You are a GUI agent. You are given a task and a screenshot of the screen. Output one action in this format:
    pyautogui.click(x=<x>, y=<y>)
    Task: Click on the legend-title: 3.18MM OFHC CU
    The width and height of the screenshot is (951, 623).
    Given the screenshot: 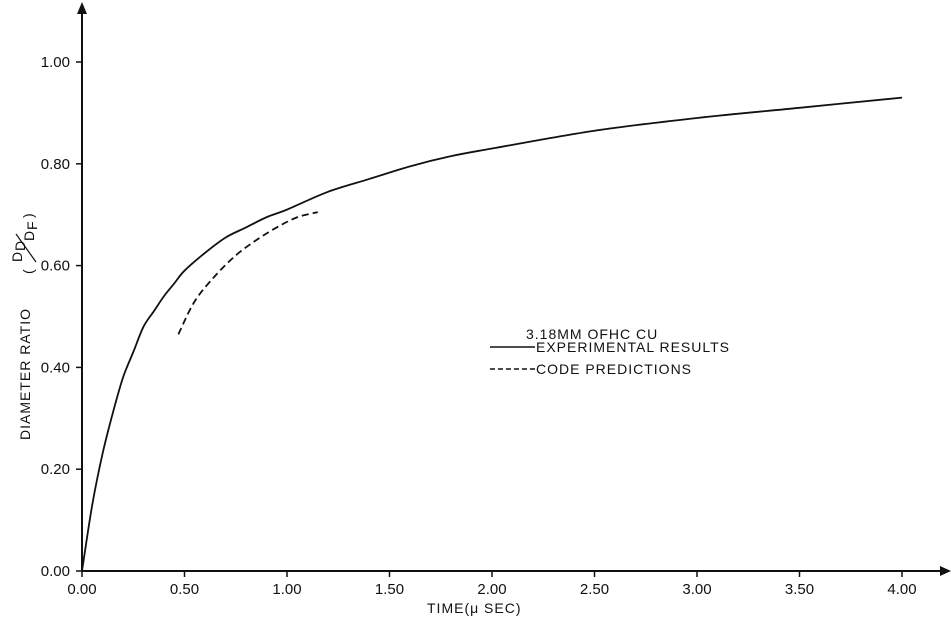 What is the action you would take?
    pyautogui.click(x=592, y=334)
    